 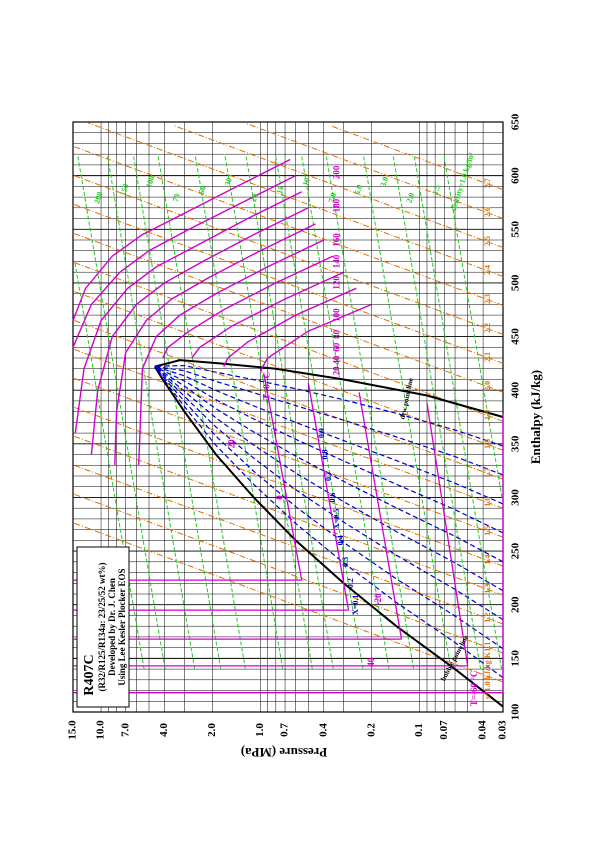 I want to click on y-axis-title: Pressure (MPa), so click(x=284, y=752).